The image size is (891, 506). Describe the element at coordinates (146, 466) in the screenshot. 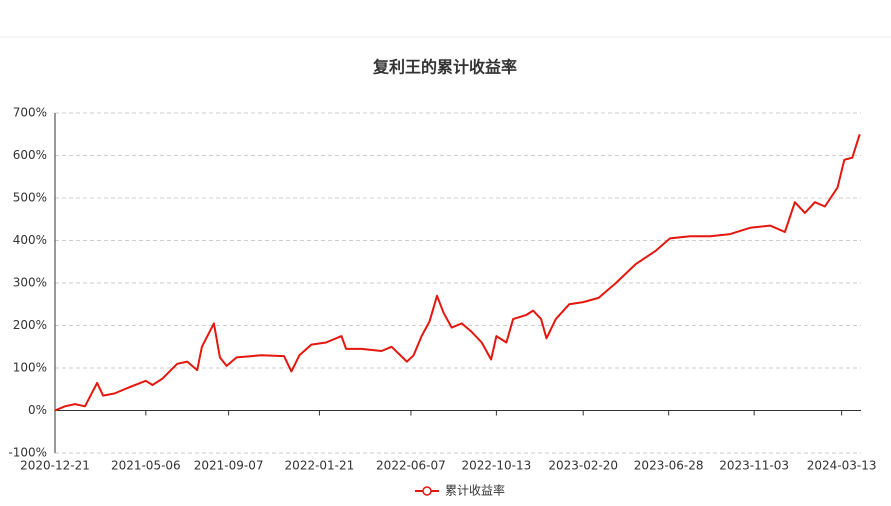

I see `x-tick-label: 2021-05-06` at that location.